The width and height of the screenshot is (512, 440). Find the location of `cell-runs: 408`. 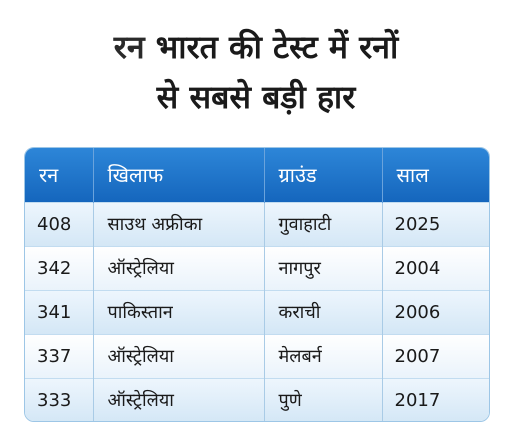

cell-runs: 408 is located at coordinates (59, 223).